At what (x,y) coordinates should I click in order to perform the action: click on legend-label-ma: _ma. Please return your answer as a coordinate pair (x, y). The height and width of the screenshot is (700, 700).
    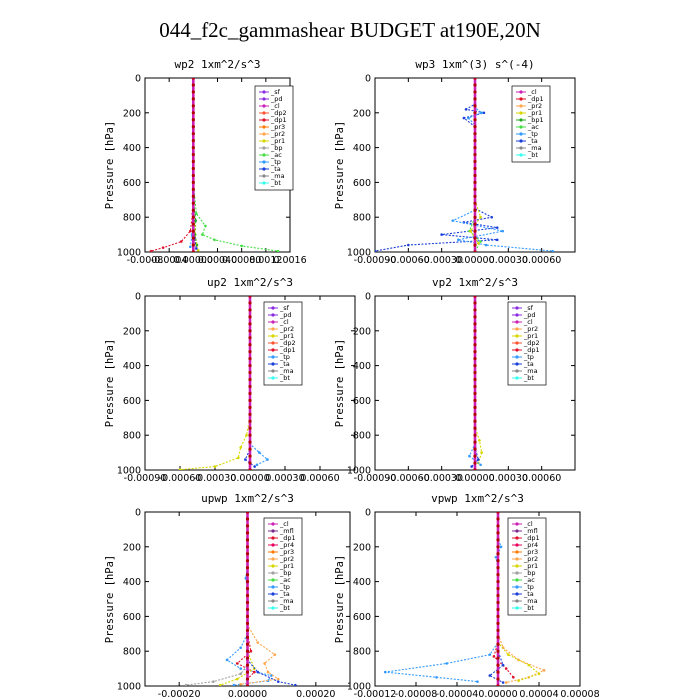
    Looking at the image, I should click on (534, 148).